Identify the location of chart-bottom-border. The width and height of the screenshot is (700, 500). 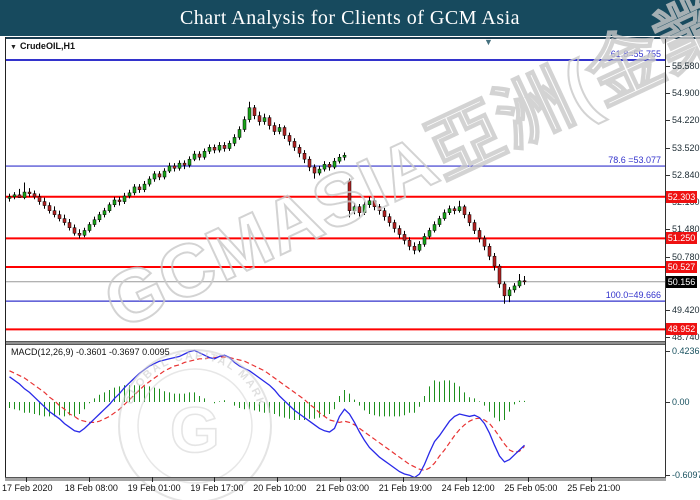
(335, 479).